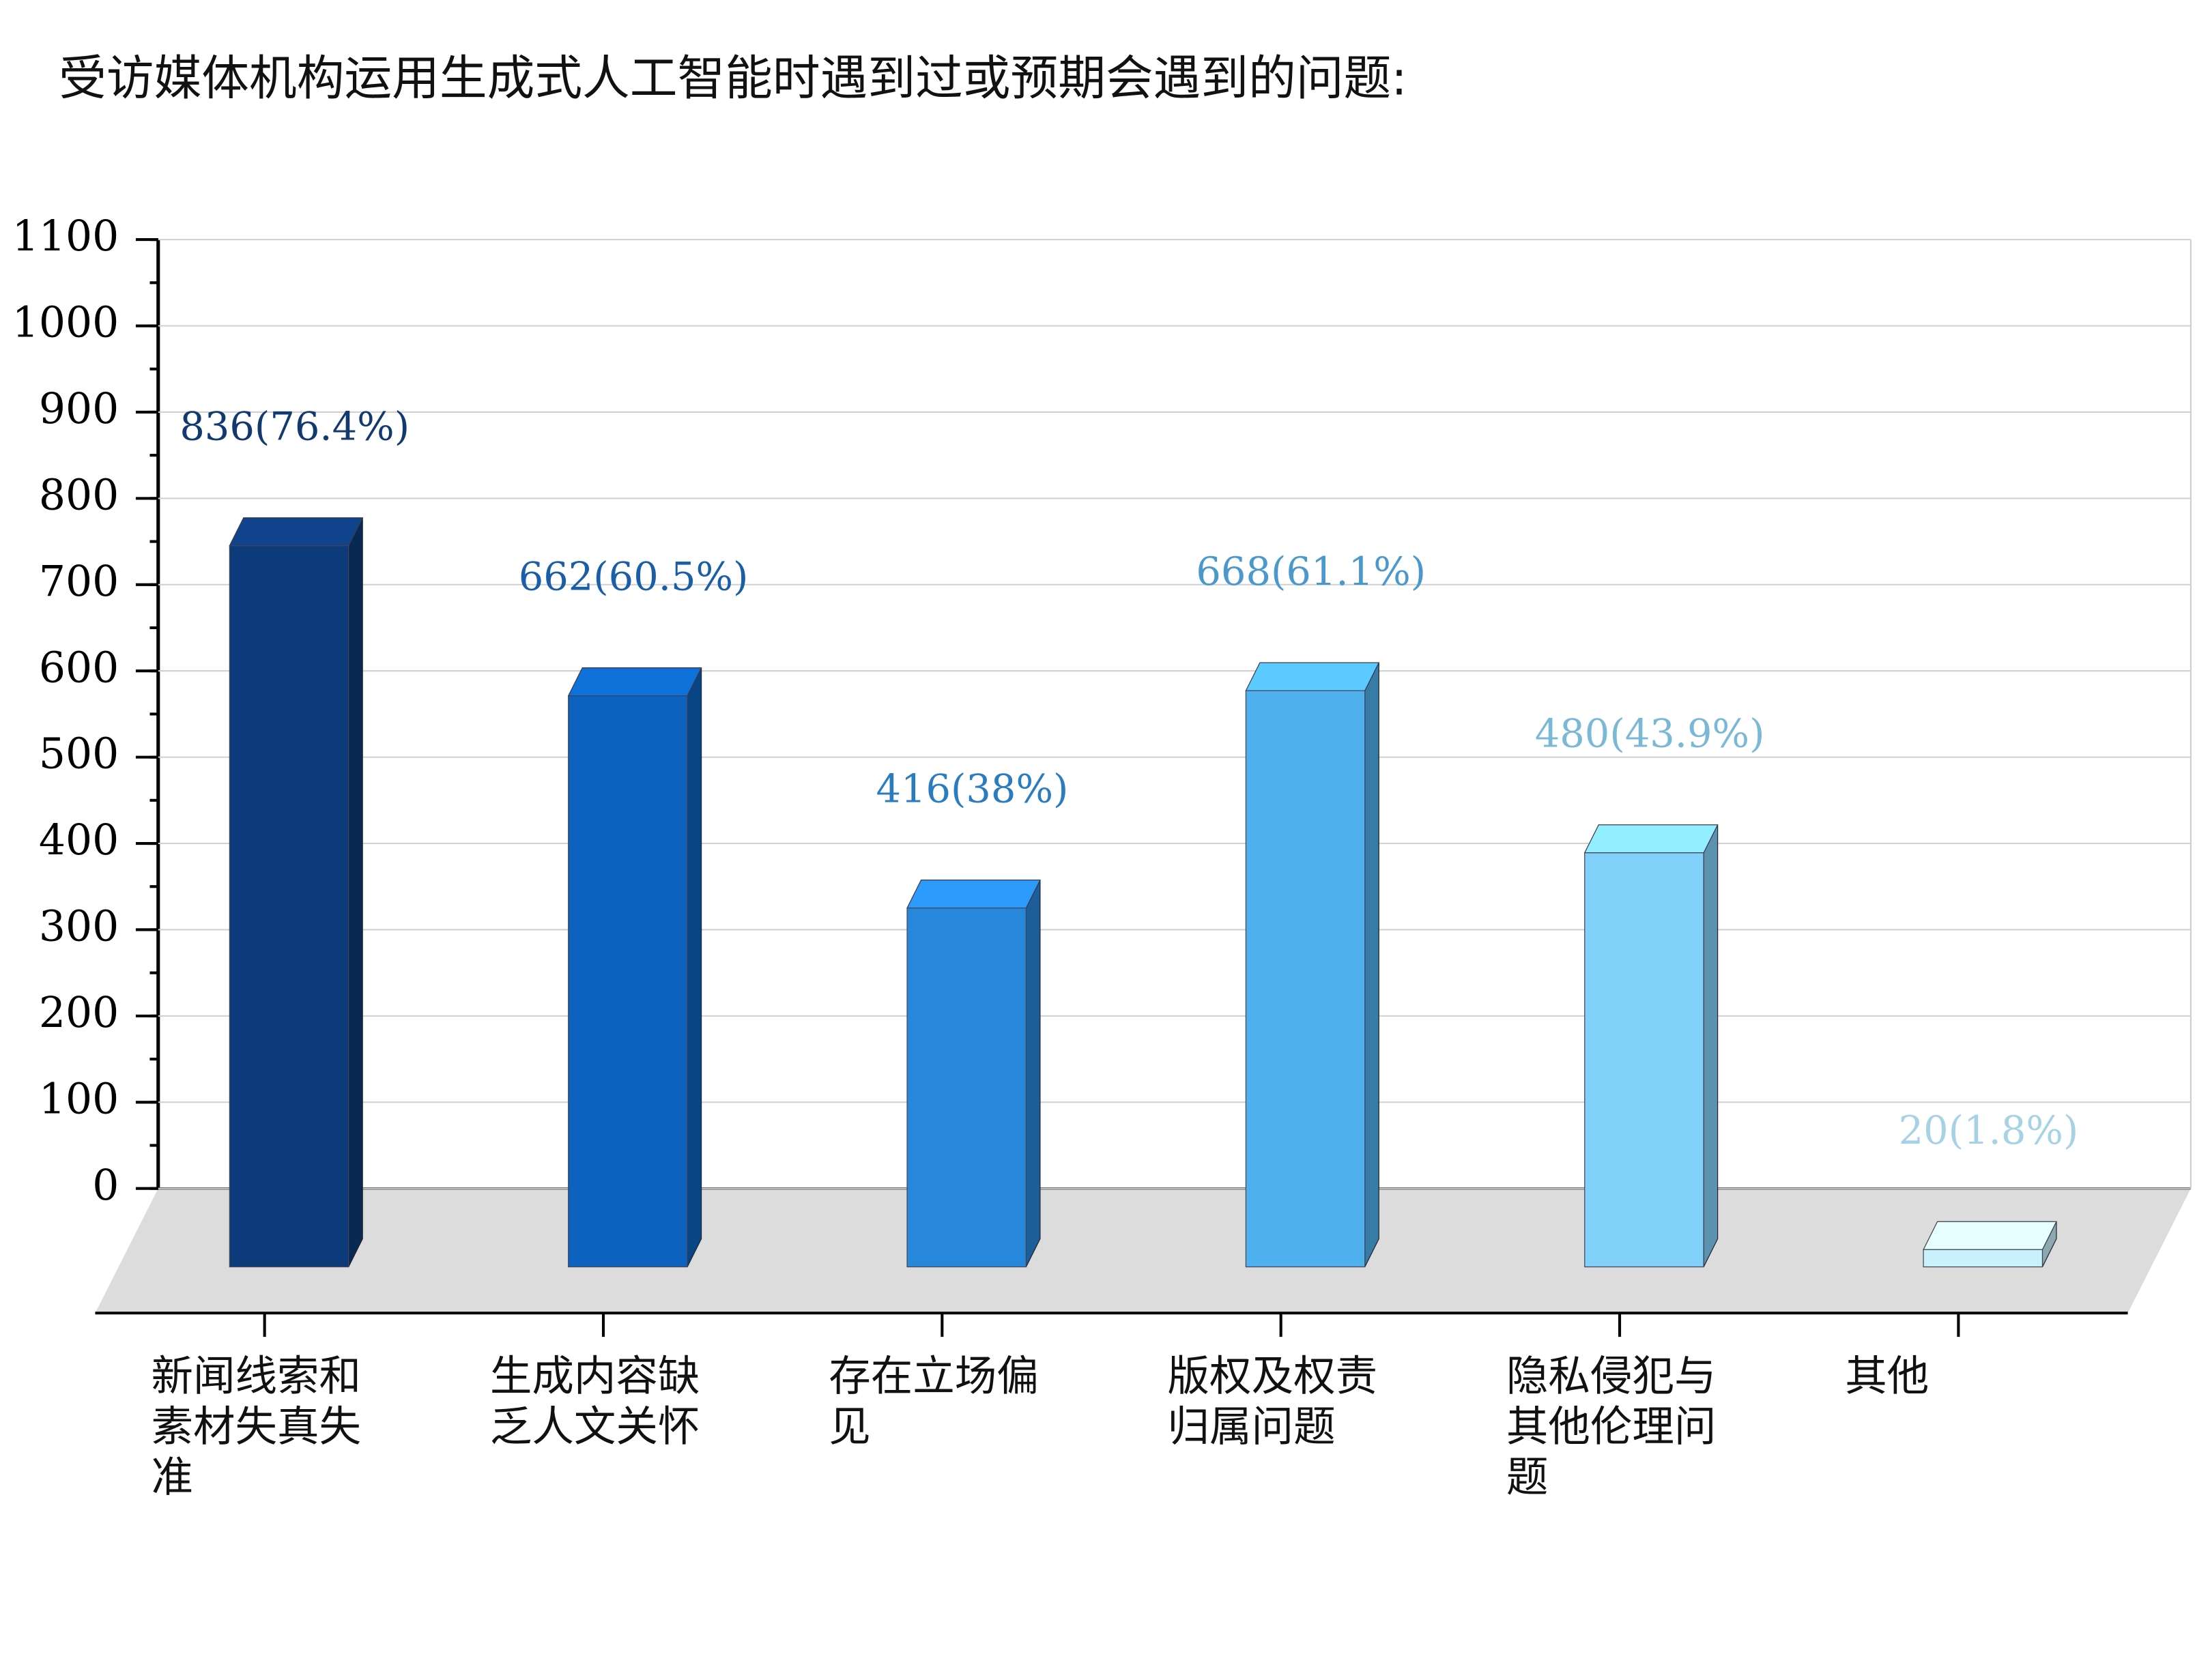 Image resolution: width=2195 pixels, height=1680 pixels. Describe the element at coordinates (79, 1012) in the screenshot. I see `y-tick-label: 200` at that location.